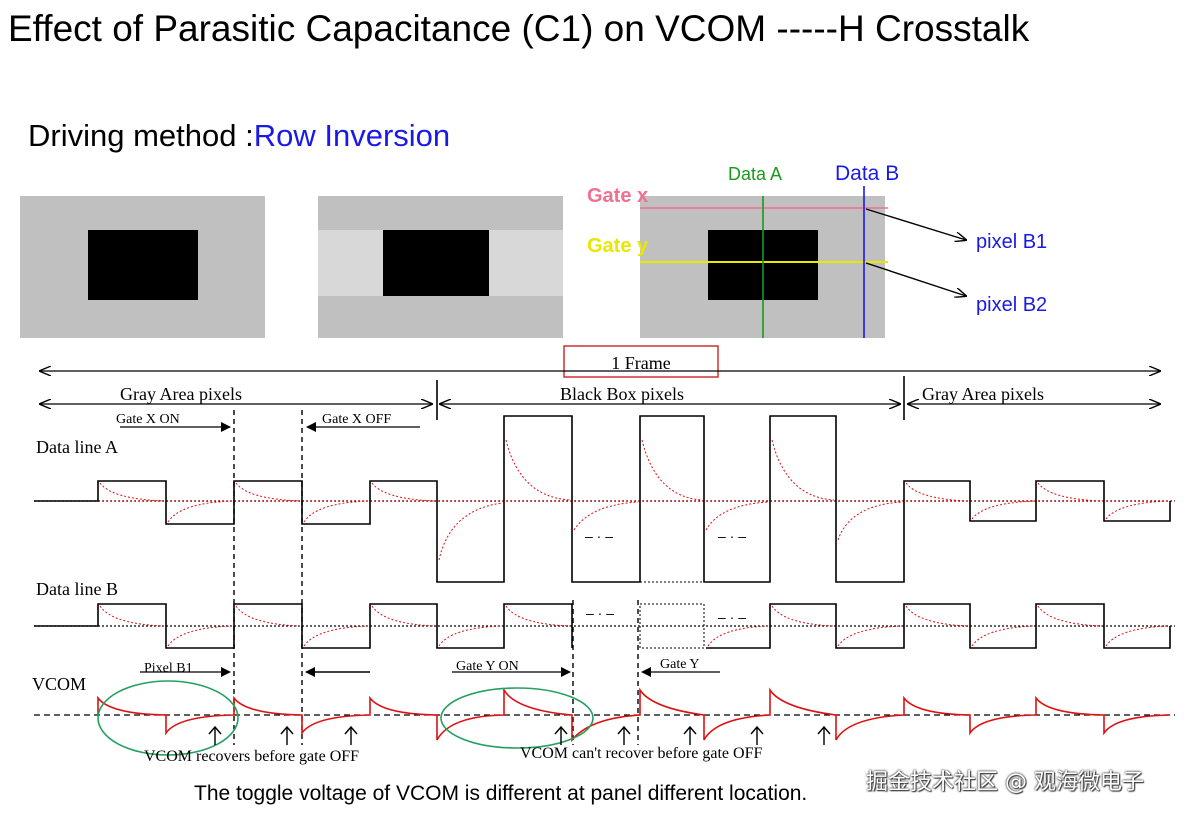 Image resolution: width=1200 pixels, height=816 pixels. What do you see at coordinates (141, 135) in the screenshot?
I see `driving-method-label: Driving method :` at bounding box center [141, 135].